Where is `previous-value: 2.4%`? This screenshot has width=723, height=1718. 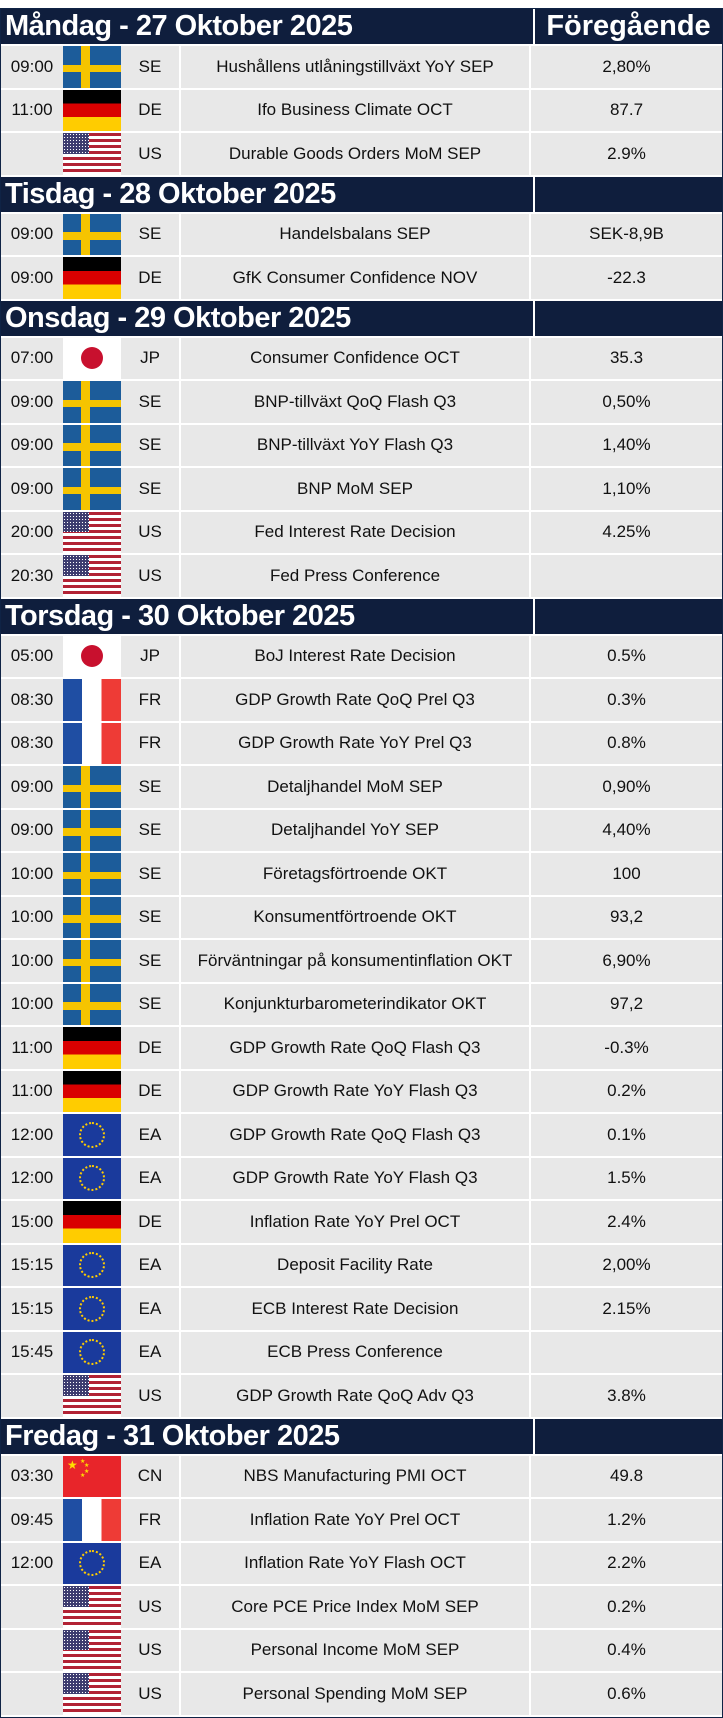
previous-value: 2.4% is located at coordinates (626, 1221).